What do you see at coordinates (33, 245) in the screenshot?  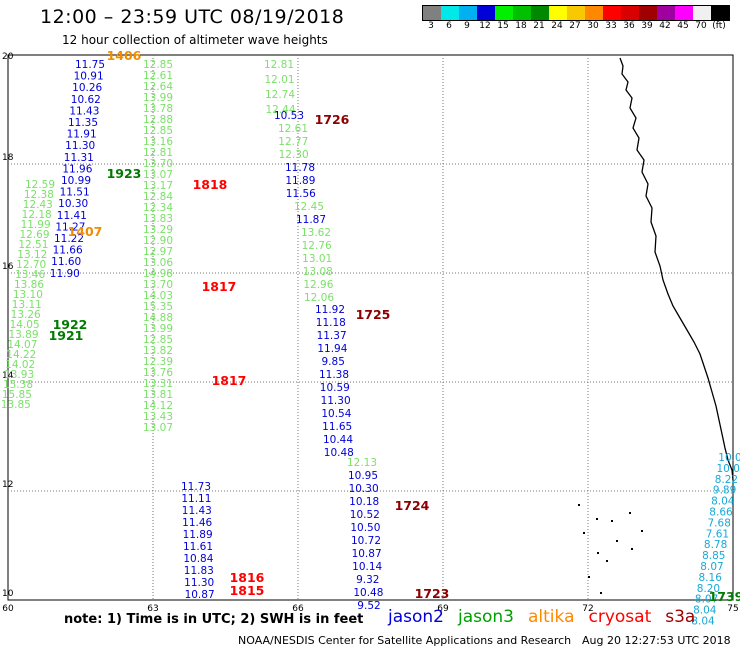 I see `swh-value: 12.51` at bounding box center [33, 245].